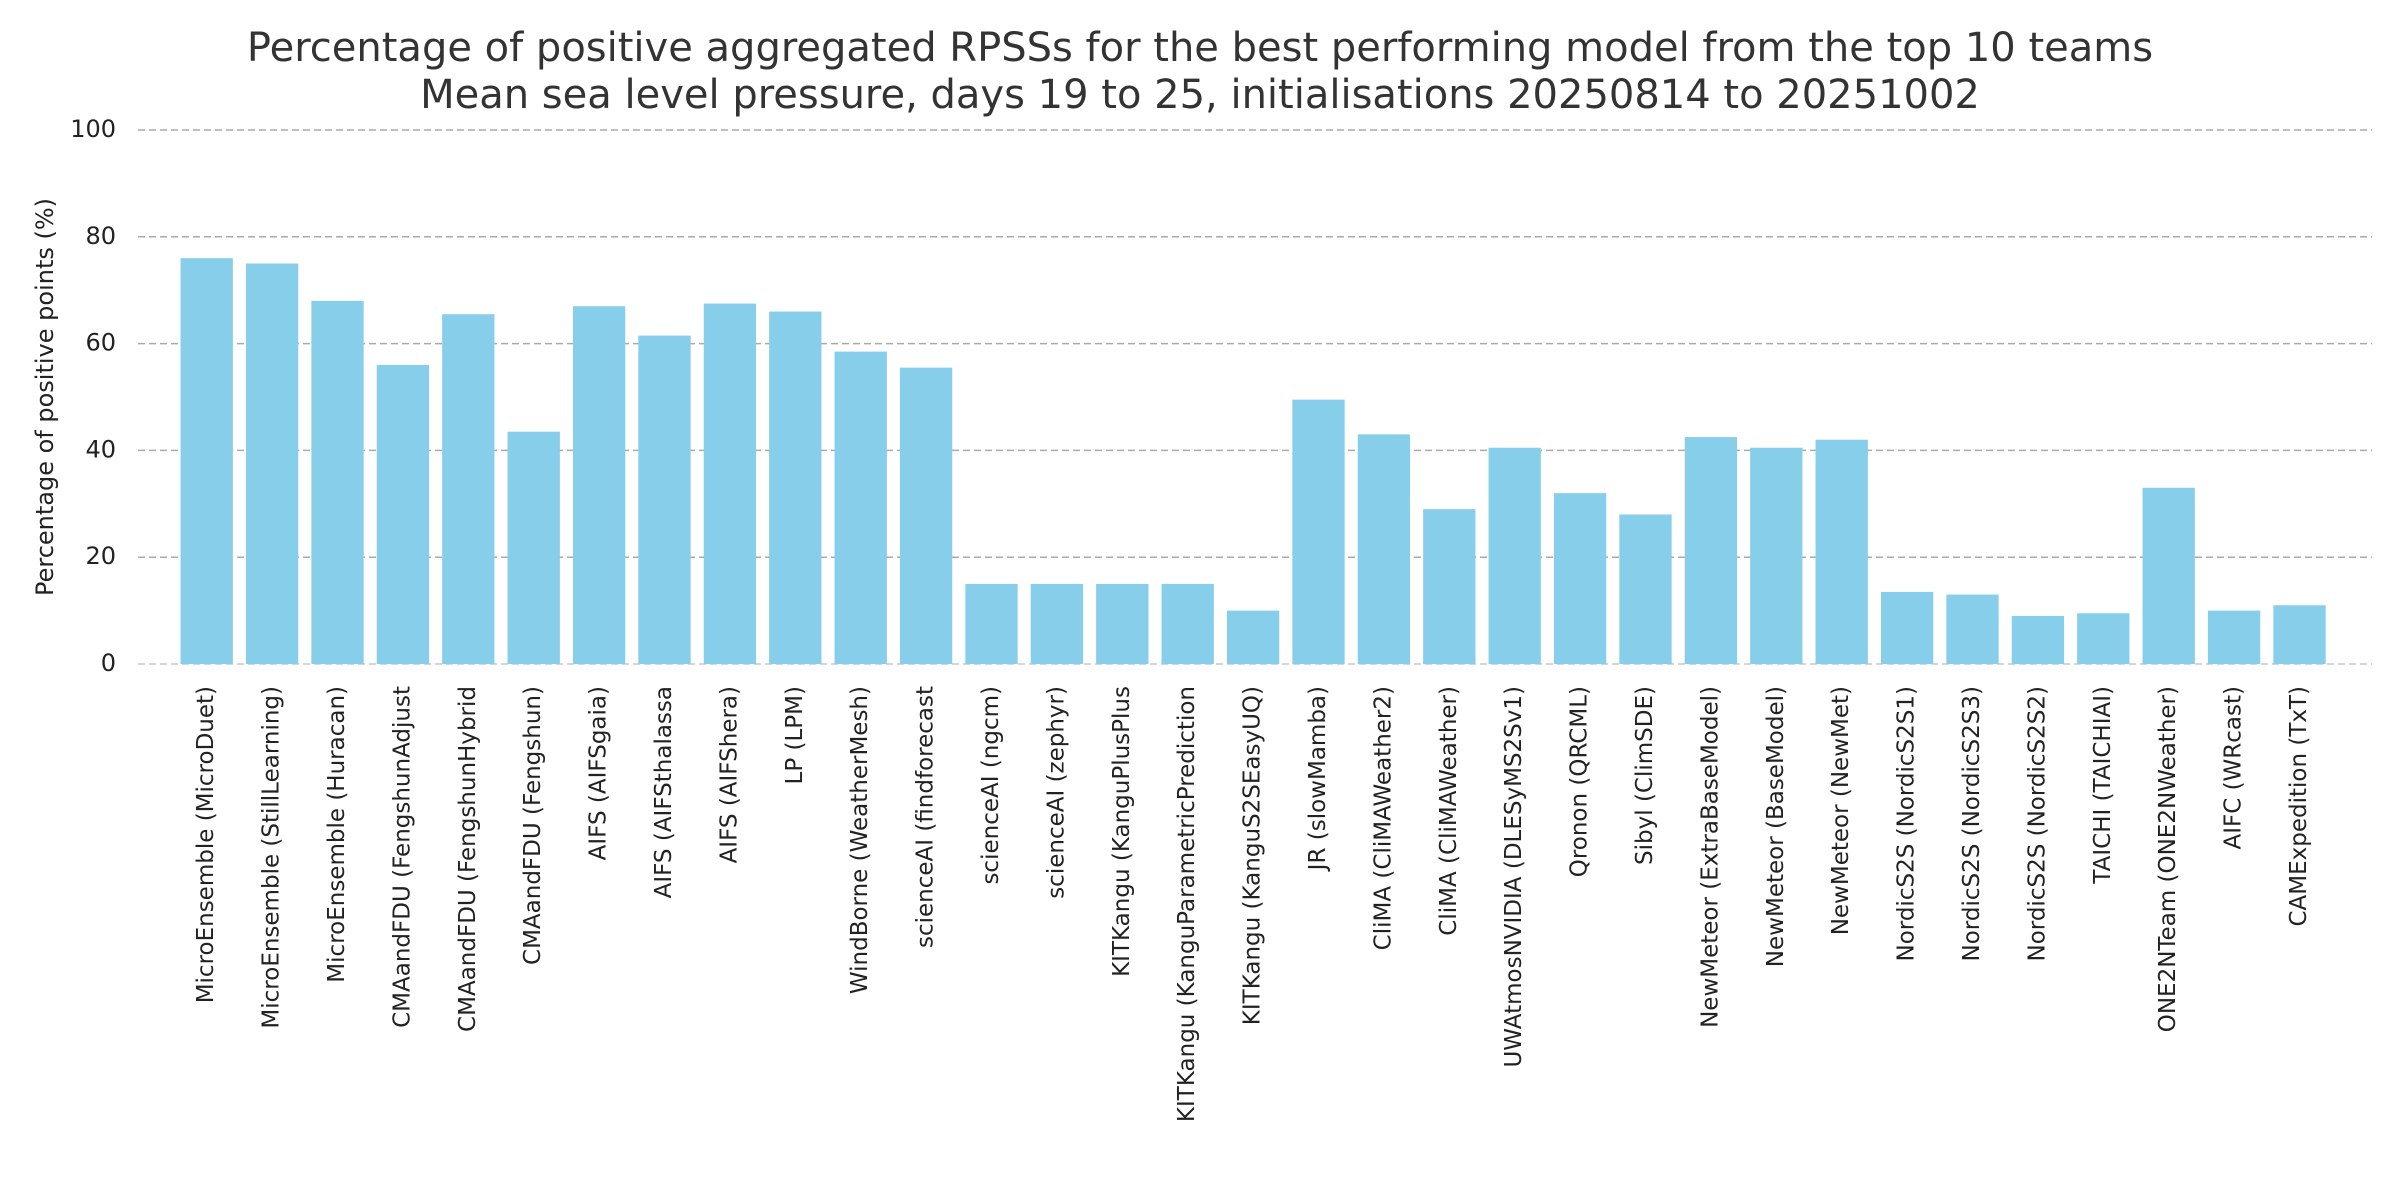 This screenshot has width=2400, height=1200. I want to click on x-tick-label: CliMA (CliMAWeather2), so click(1383, 818).